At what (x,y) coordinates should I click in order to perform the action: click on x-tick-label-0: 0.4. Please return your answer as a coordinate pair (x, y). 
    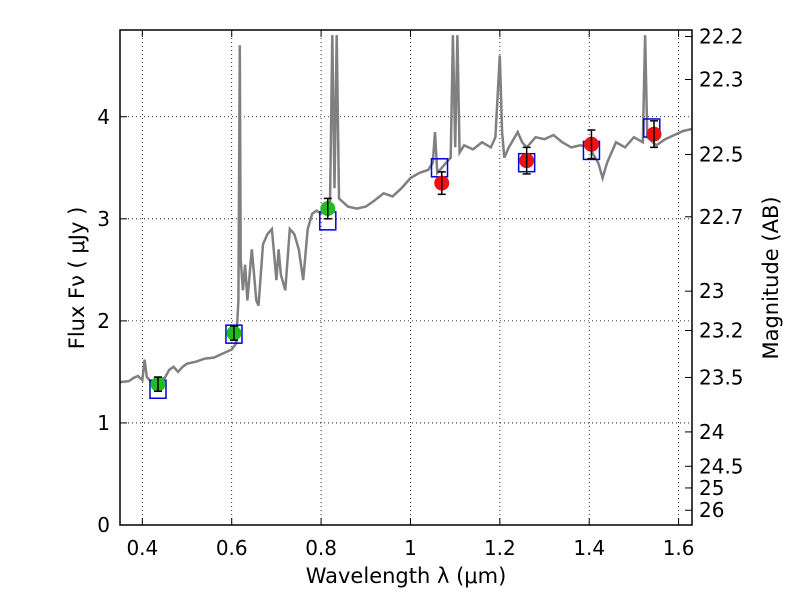
    Looking at the image, I should click on (142, 548).